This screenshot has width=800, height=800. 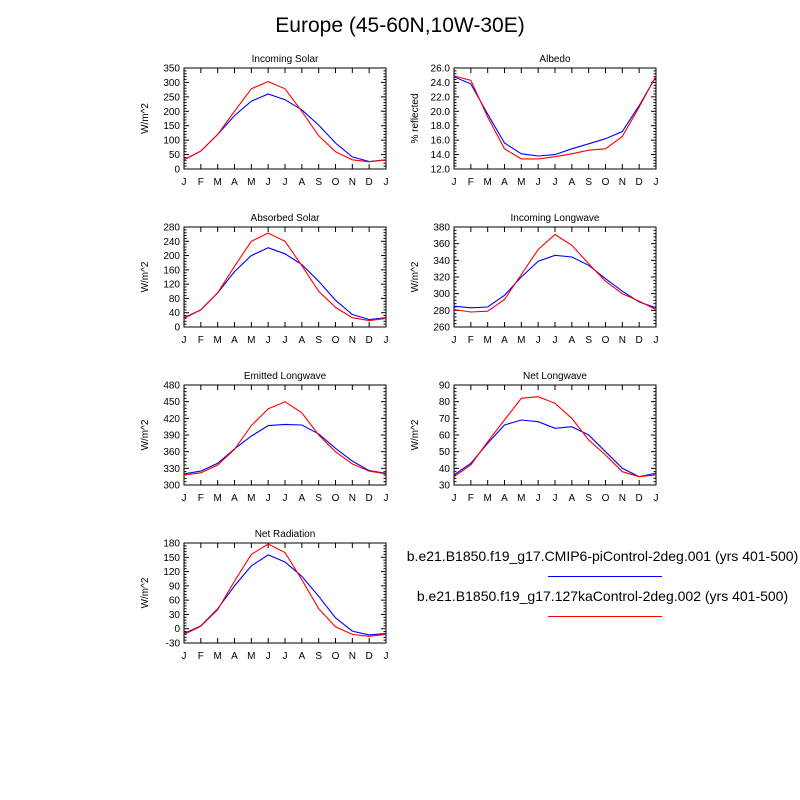 I want to click on y-tick-label: 30, so click(x=175, y=615).